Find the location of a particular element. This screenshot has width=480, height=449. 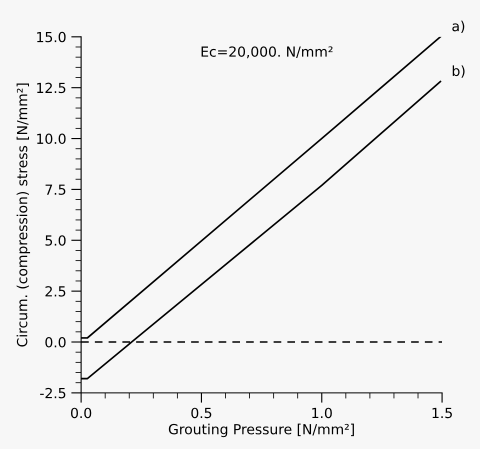

x-tick-label: 0.0 is located at coordinates (81, 413).